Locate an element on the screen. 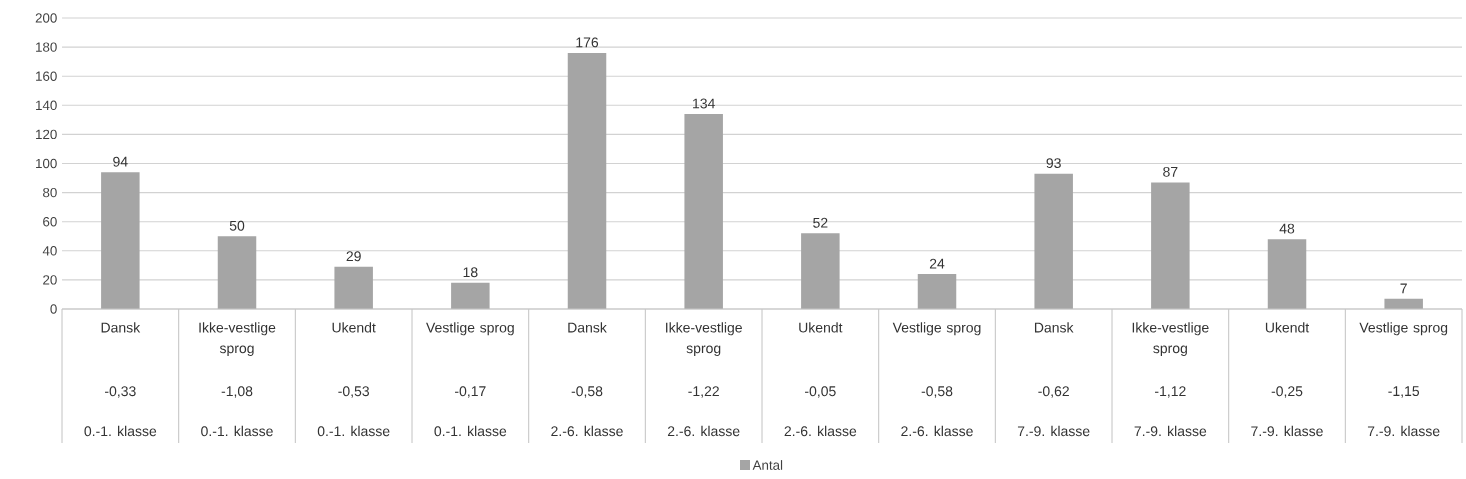 The height and width of the screenshot is (479, 1466). y-tick-label: 180 is located at coordinates (46, 47).